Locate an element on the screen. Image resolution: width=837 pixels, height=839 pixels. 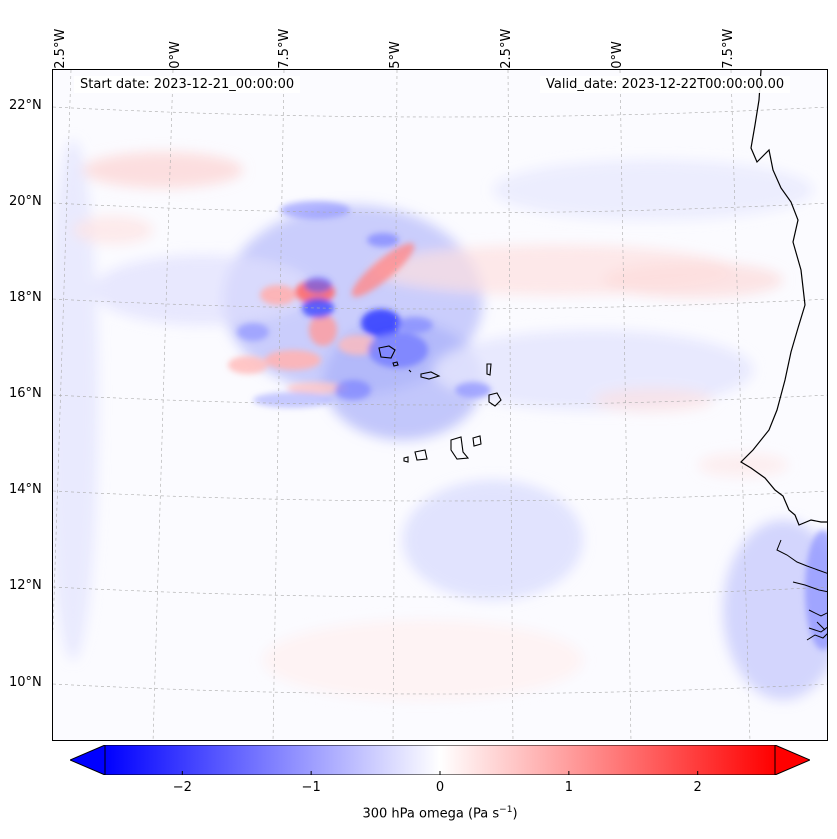
island-sao-nicolau is located at coordinates (430, 375).